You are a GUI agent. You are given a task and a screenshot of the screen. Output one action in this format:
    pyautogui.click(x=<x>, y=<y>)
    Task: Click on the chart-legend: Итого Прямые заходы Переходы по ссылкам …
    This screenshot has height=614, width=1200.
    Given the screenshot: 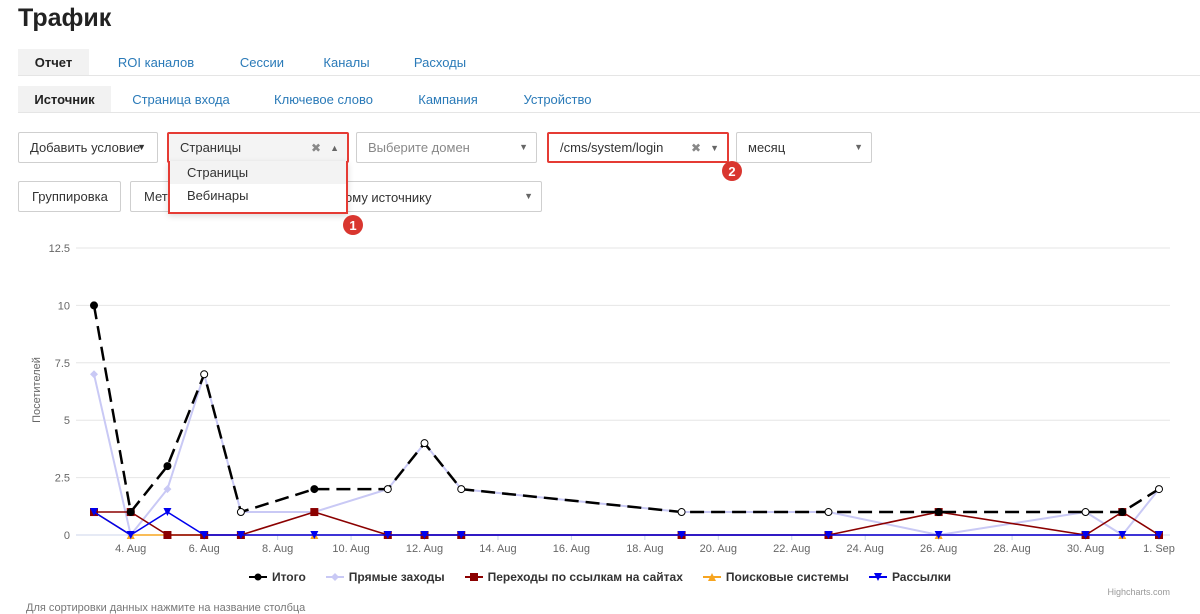 What is the action you would take?
    pyautogui.click(x=600, y=577)
    